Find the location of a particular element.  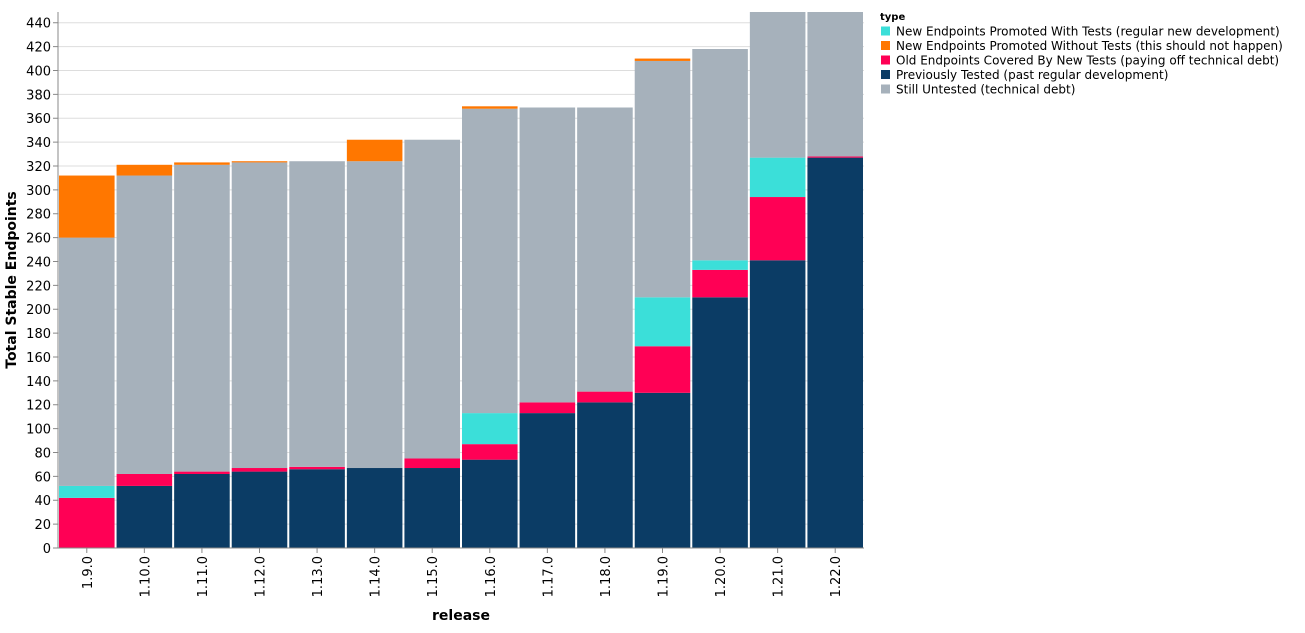

x-tick-label: 1.14.0 is located at coordinates (376, 576).